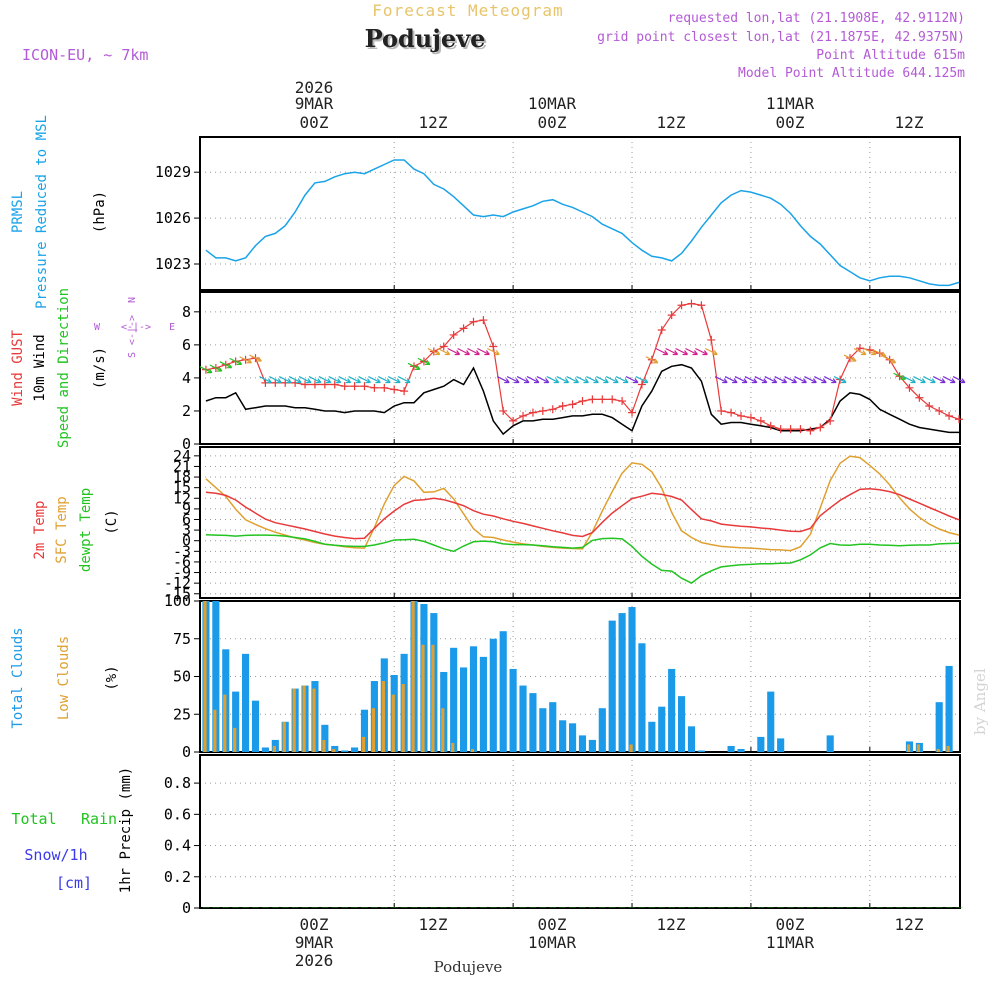 This screenshot has height=1000, width=1000. I want to click on bottom-day-2: 10MAR, so click(552, 942).